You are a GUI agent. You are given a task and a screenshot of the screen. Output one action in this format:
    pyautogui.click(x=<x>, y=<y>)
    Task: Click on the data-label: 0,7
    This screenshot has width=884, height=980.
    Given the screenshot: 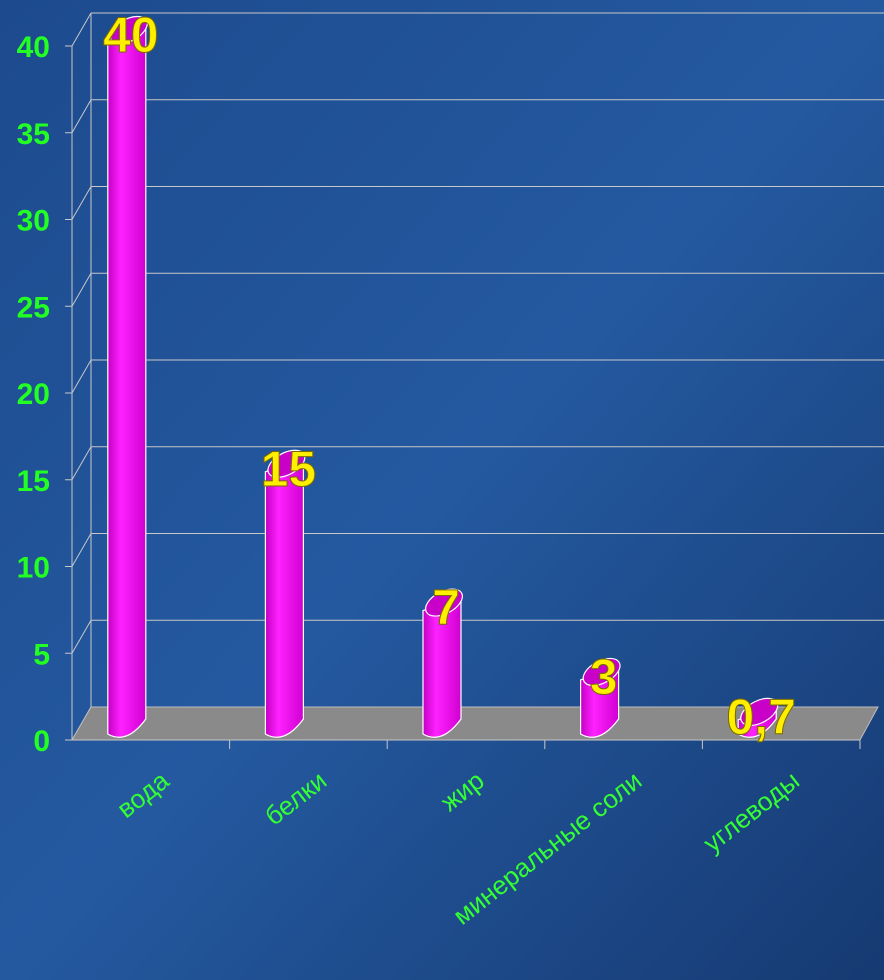 What is the action you would take?
    pyautogui.click(x=761, y=717)
    